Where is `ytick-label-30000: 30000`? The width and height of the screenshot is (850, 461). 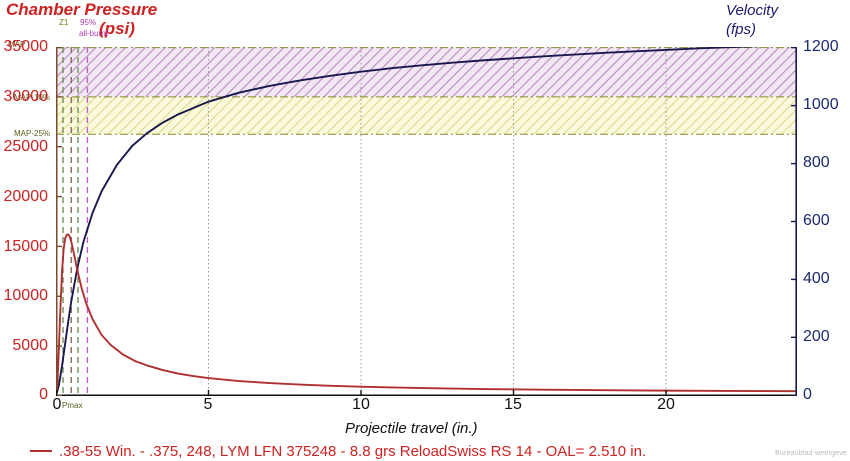
ytick-label-30000: 30000 is located at coordinates (26, 96).